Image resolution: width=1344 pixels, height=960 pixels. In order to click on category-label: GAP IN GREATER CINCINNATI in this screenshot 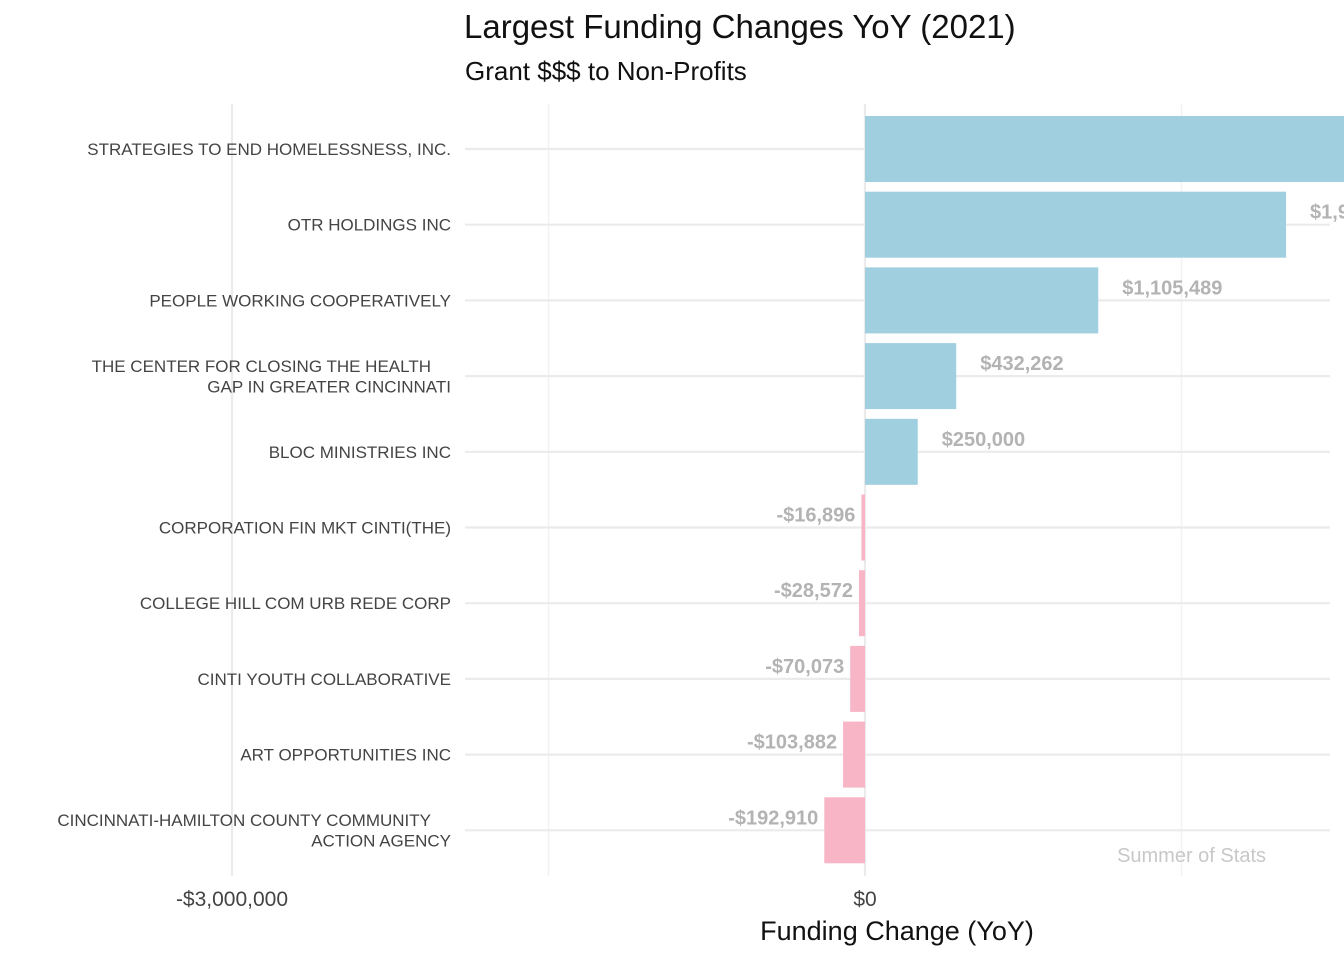, I will do `click(329, 386)`.